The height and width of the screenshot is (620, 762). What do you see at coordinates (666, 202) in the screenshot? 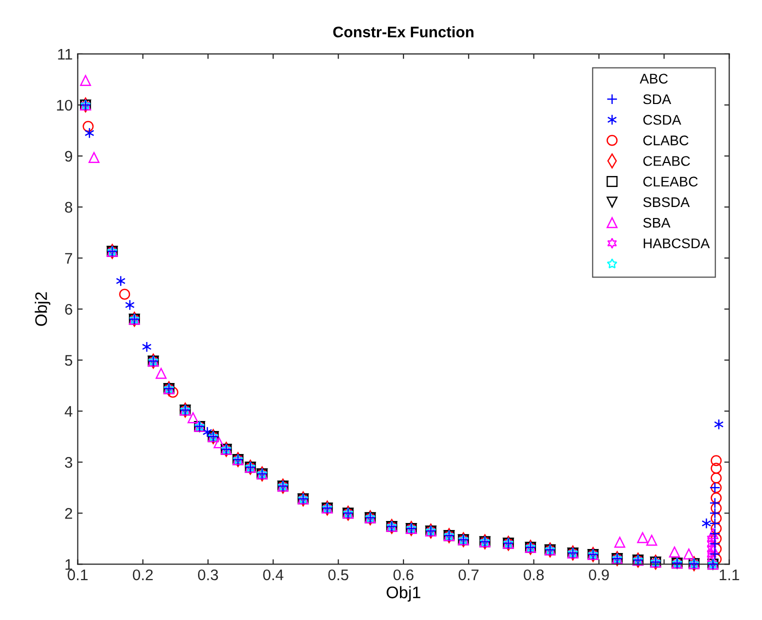
I see `legend-label: SBSDA` at bounding box center [666, 202].